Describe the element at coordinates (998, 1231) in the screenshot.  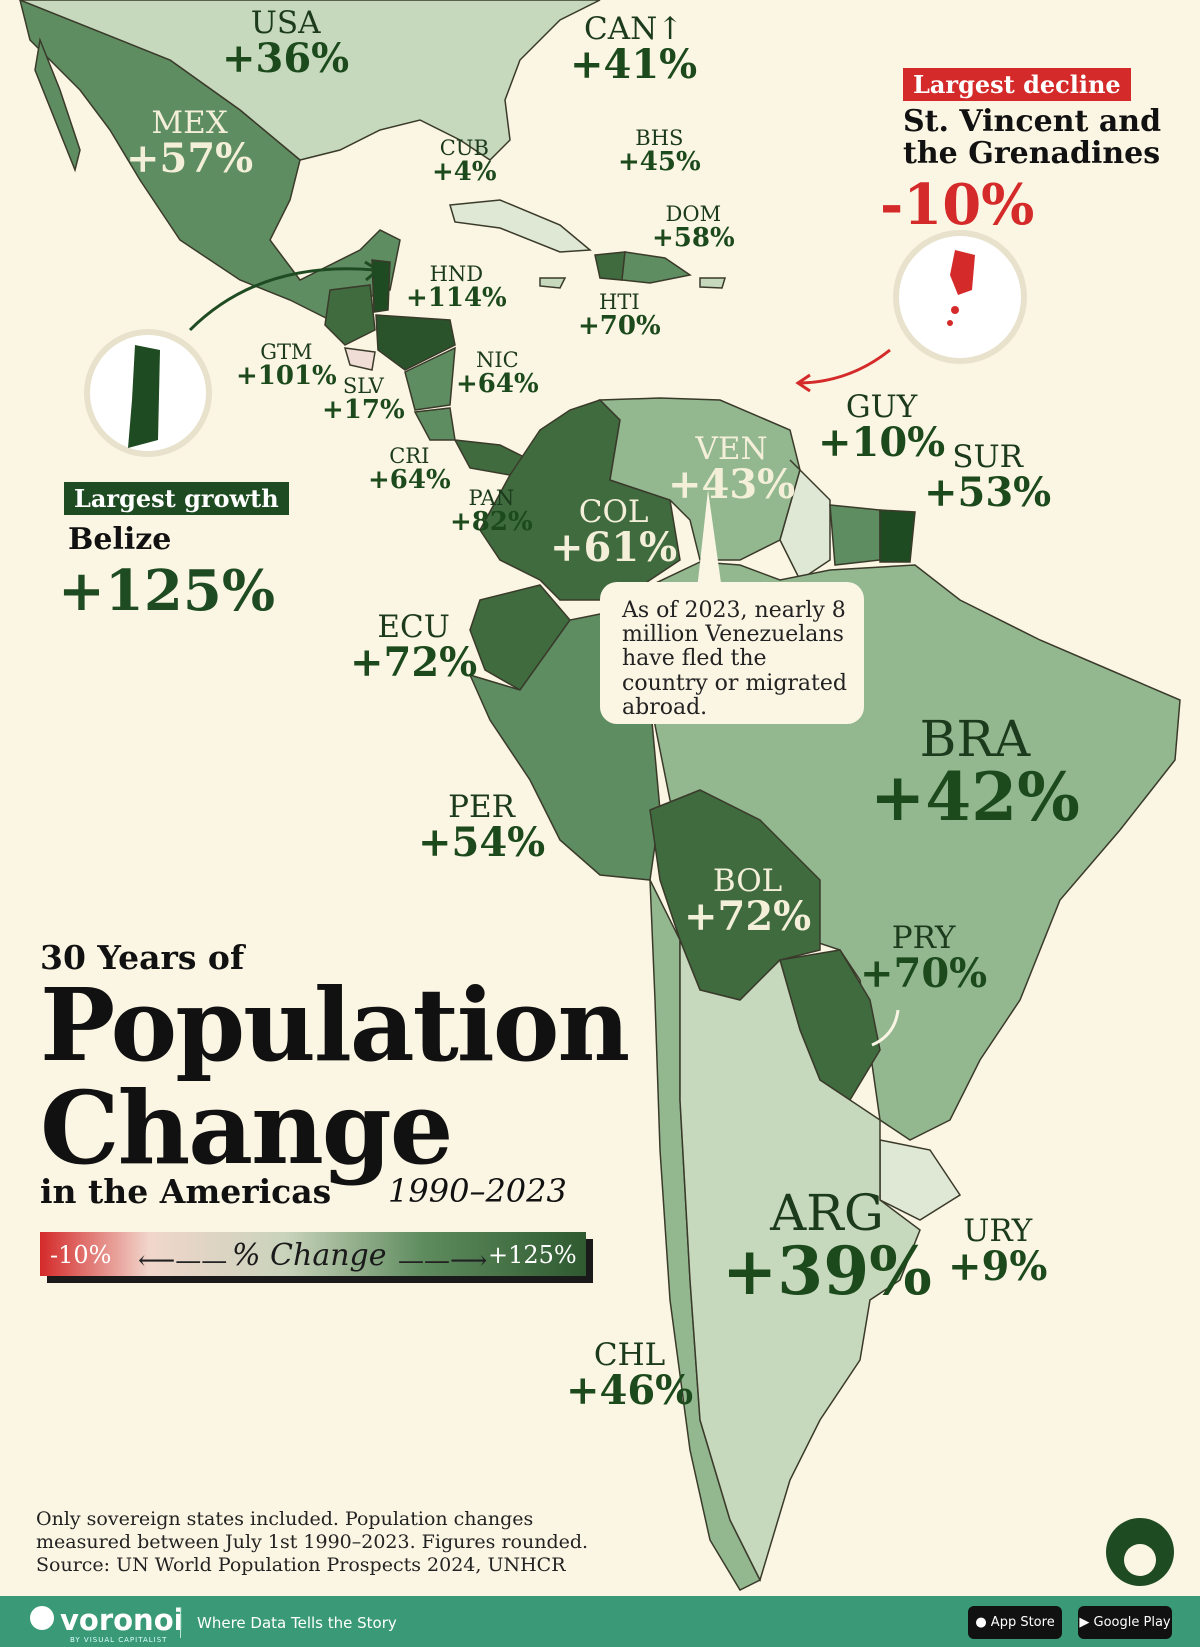
I see `label-ury-code: URY` at that location.